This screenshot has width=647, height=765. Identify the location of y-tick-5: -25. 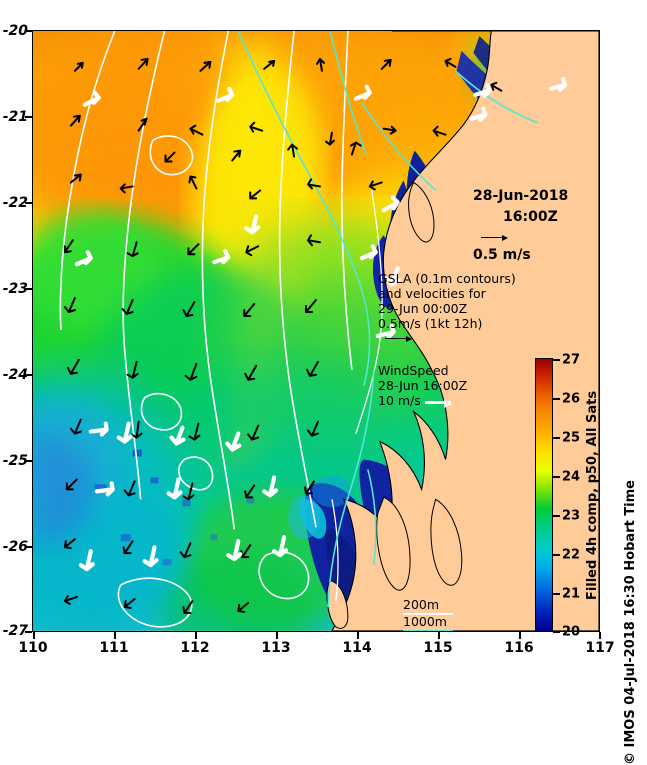
(15, 461).